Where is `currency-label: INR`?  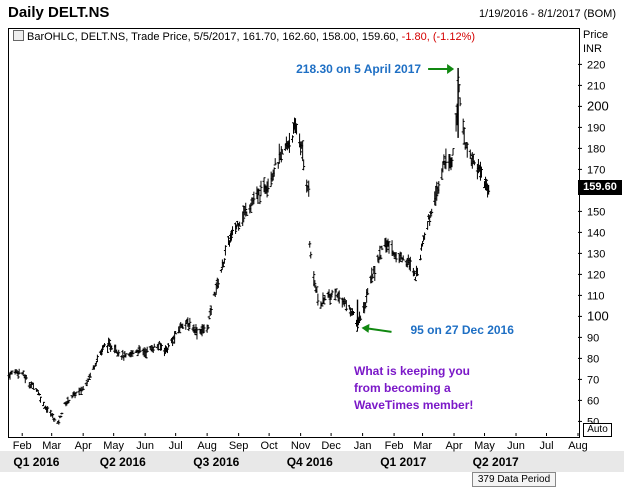
currency-label: INR is located at coordinates (592, 49).